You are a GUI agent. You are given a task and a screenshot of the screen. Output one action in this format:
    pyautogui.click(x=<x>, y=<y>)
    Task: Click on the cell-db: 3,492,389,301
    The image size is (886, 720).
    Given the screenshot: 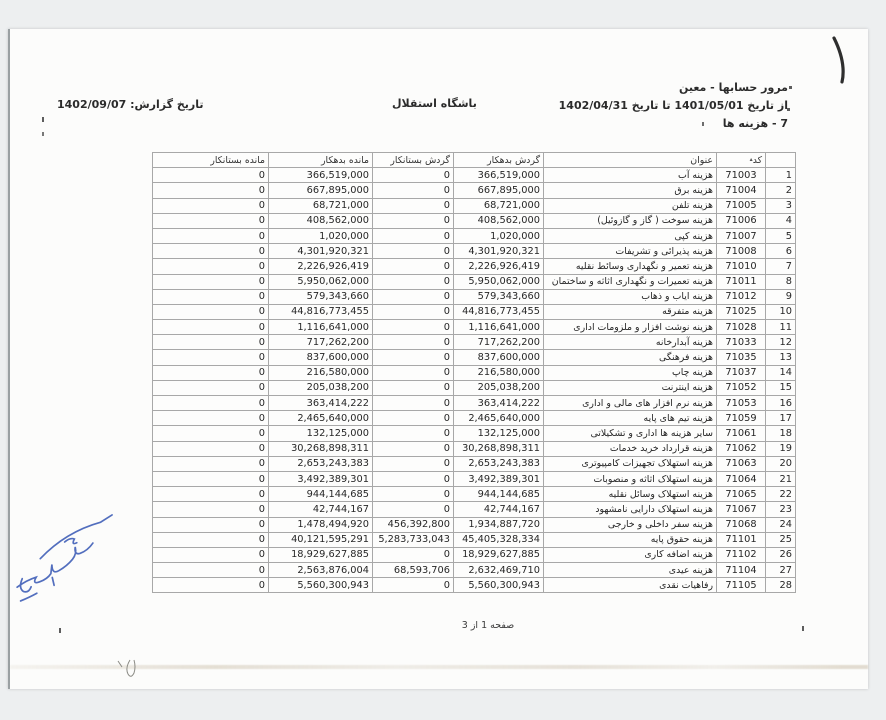 What is the action you would take?
    pyautogui.click(x=320, y=479)
    